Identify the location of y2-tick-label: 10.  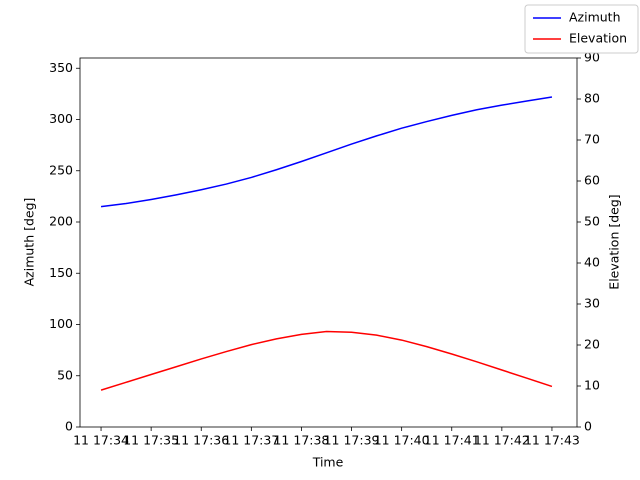
(592, 385).